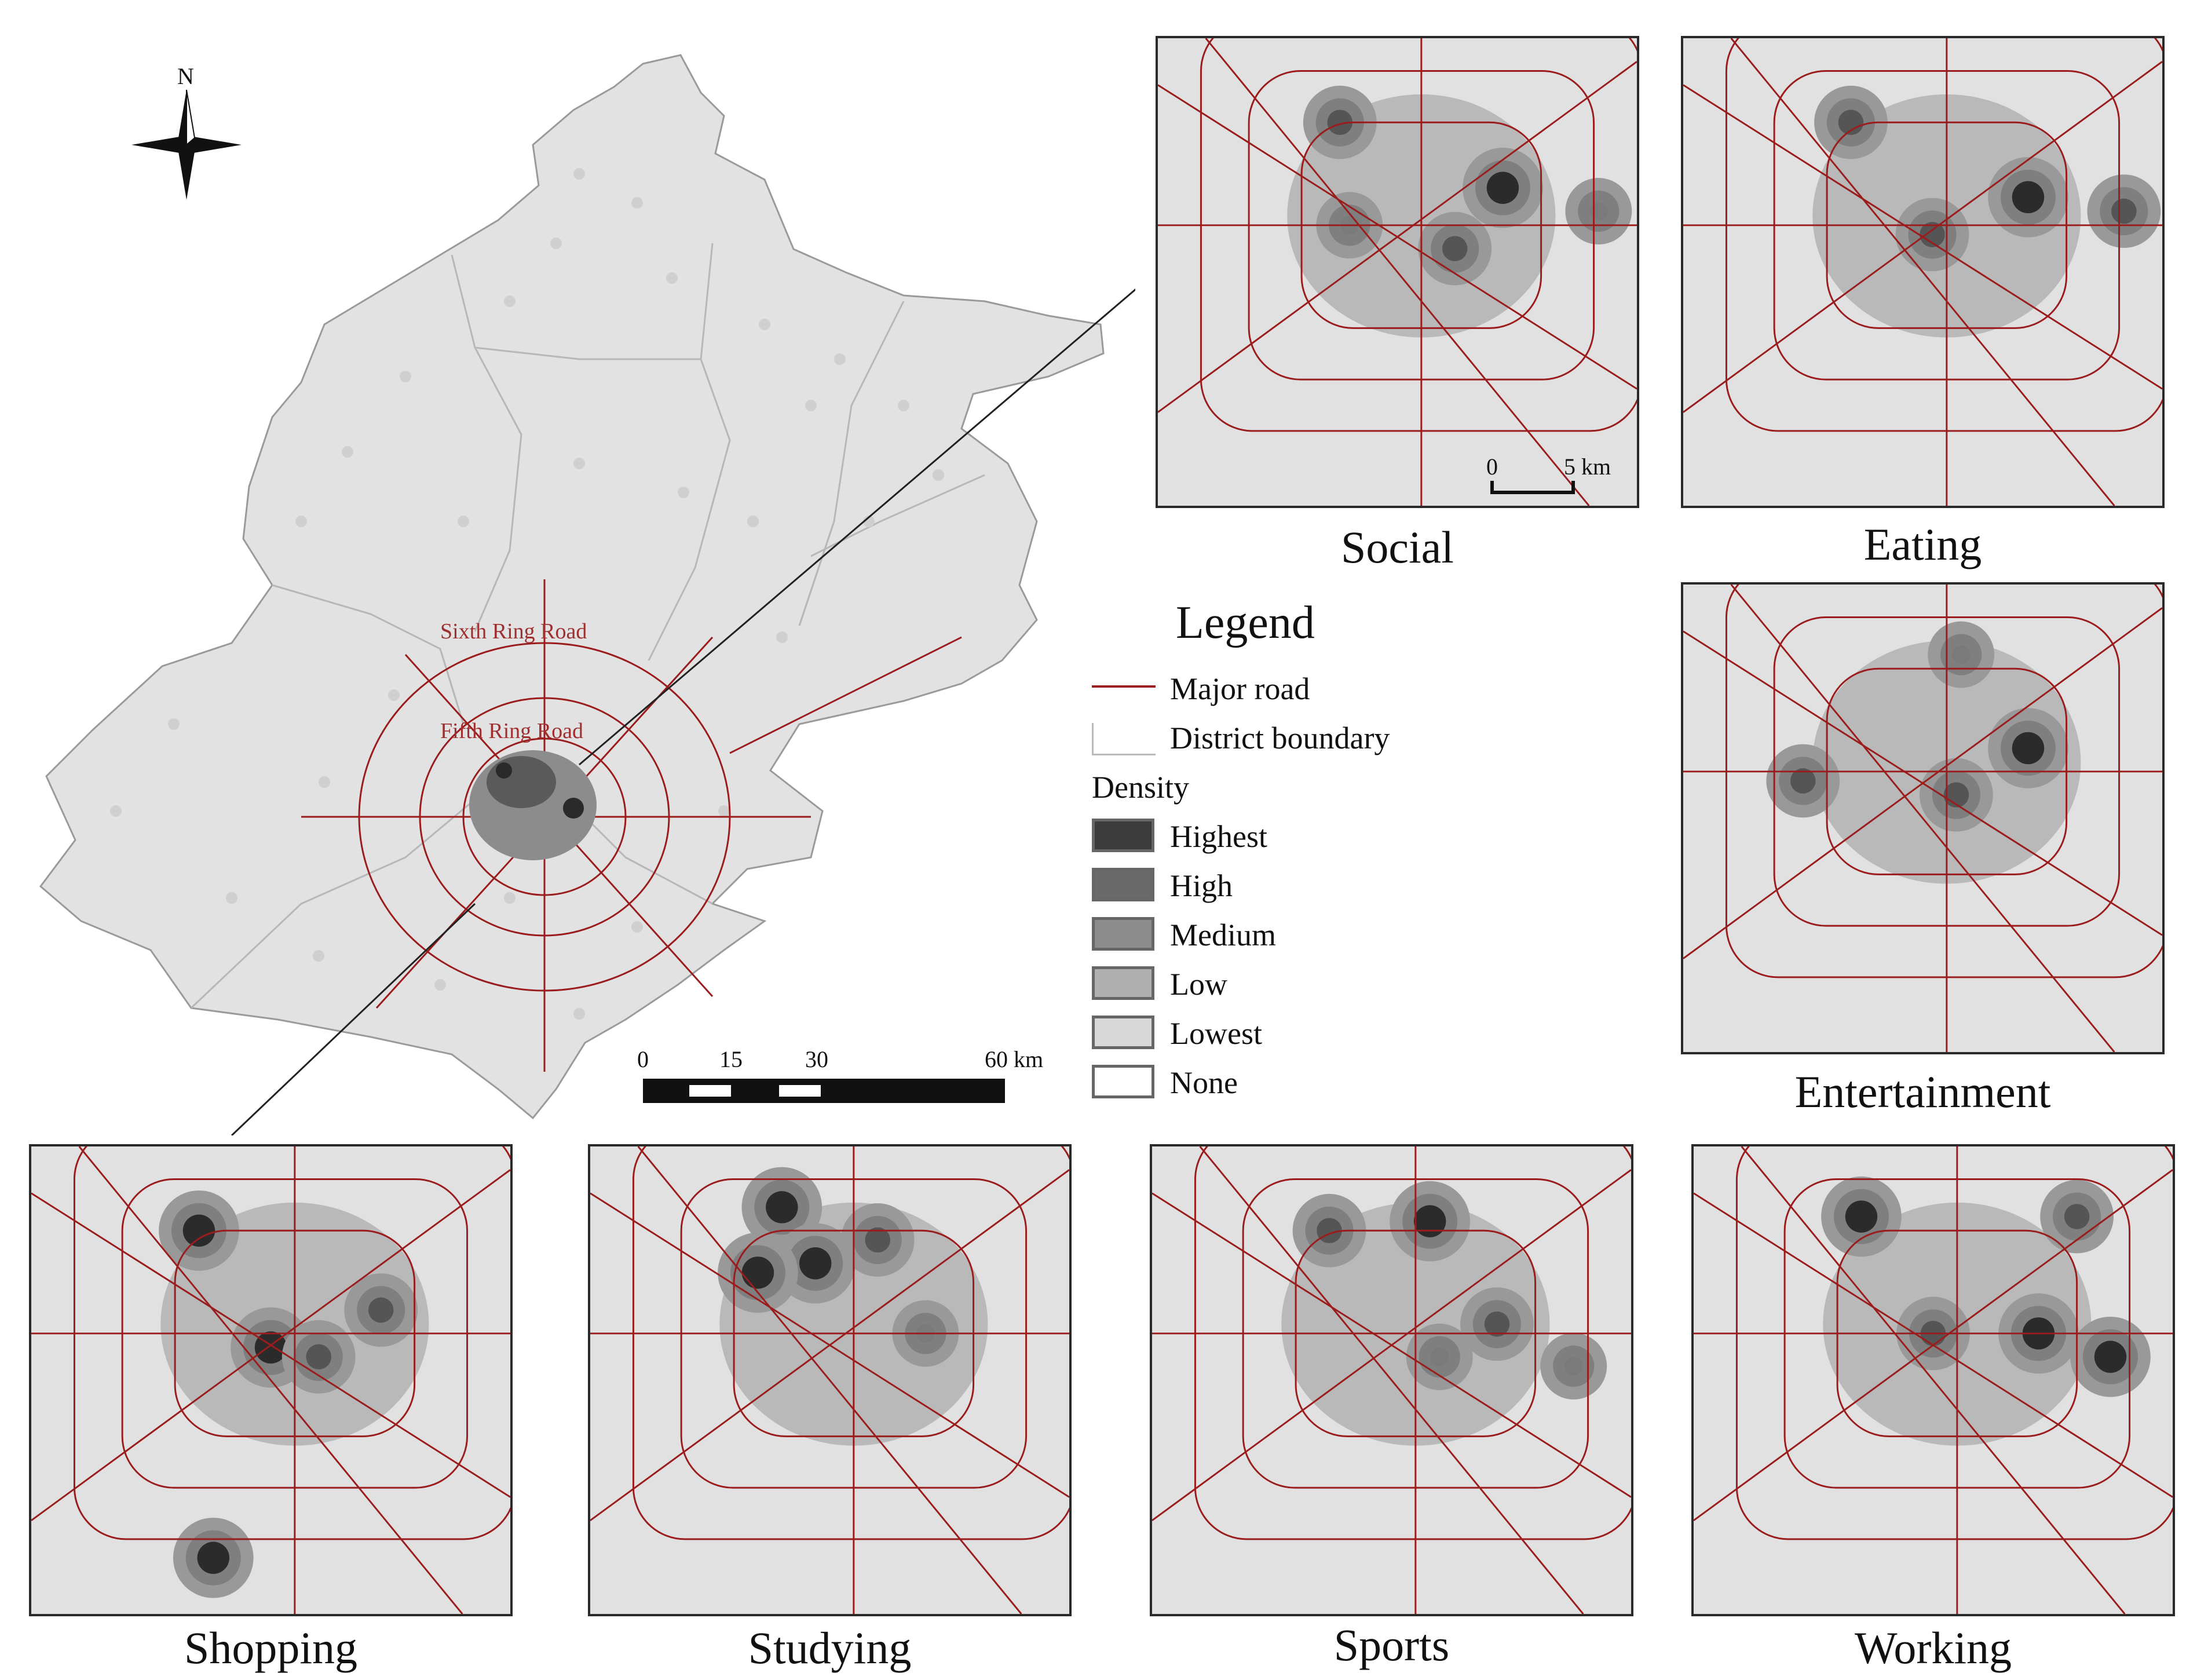 This screenshot has height=1680, width=2197. Describe the element at coordinates (1245, 623) in the screenshot. I see `legend-title: Legend` at that location.